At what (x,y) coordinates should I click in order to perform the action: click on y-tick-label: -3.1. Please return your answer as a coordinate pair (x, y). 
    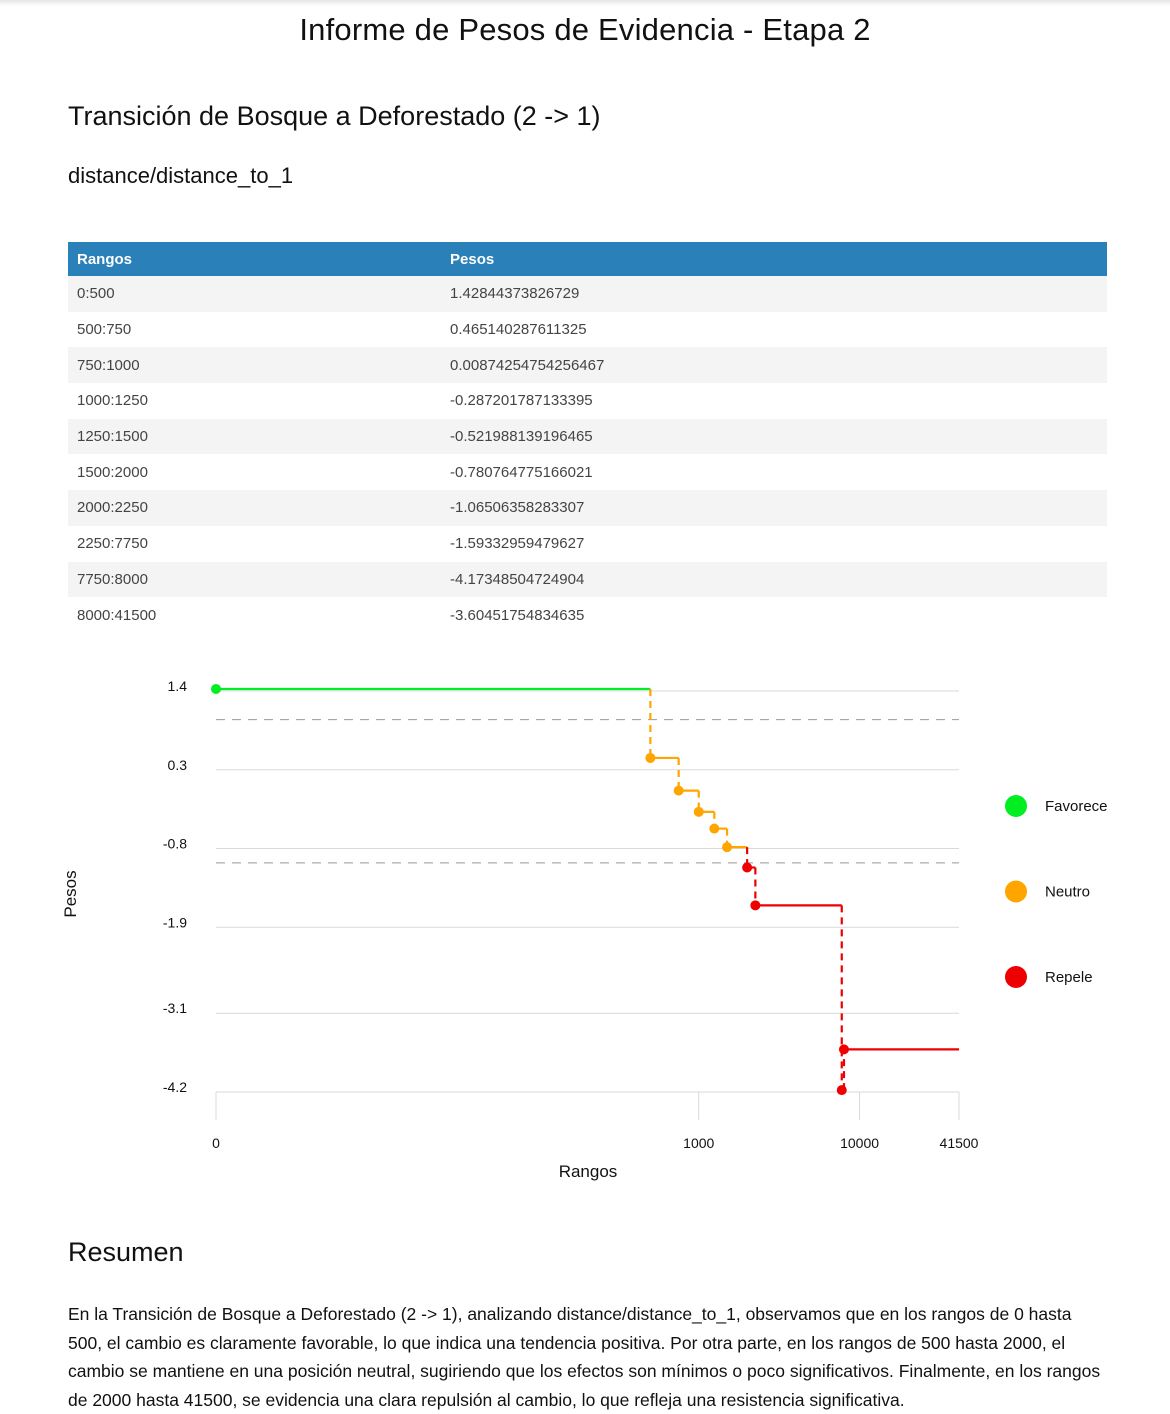
    Looking at the image, I should click on (175, 1008).